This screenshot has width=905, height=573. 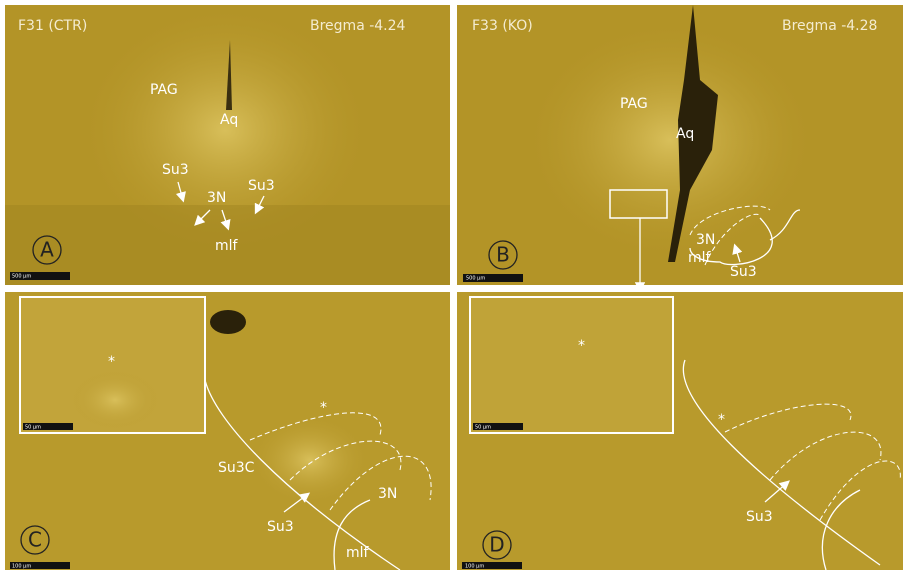 What do you see at coordinates (358, 26) in the screenshot?
I see `header-right: Bregma -4.24` at bounding box center [358, 26].